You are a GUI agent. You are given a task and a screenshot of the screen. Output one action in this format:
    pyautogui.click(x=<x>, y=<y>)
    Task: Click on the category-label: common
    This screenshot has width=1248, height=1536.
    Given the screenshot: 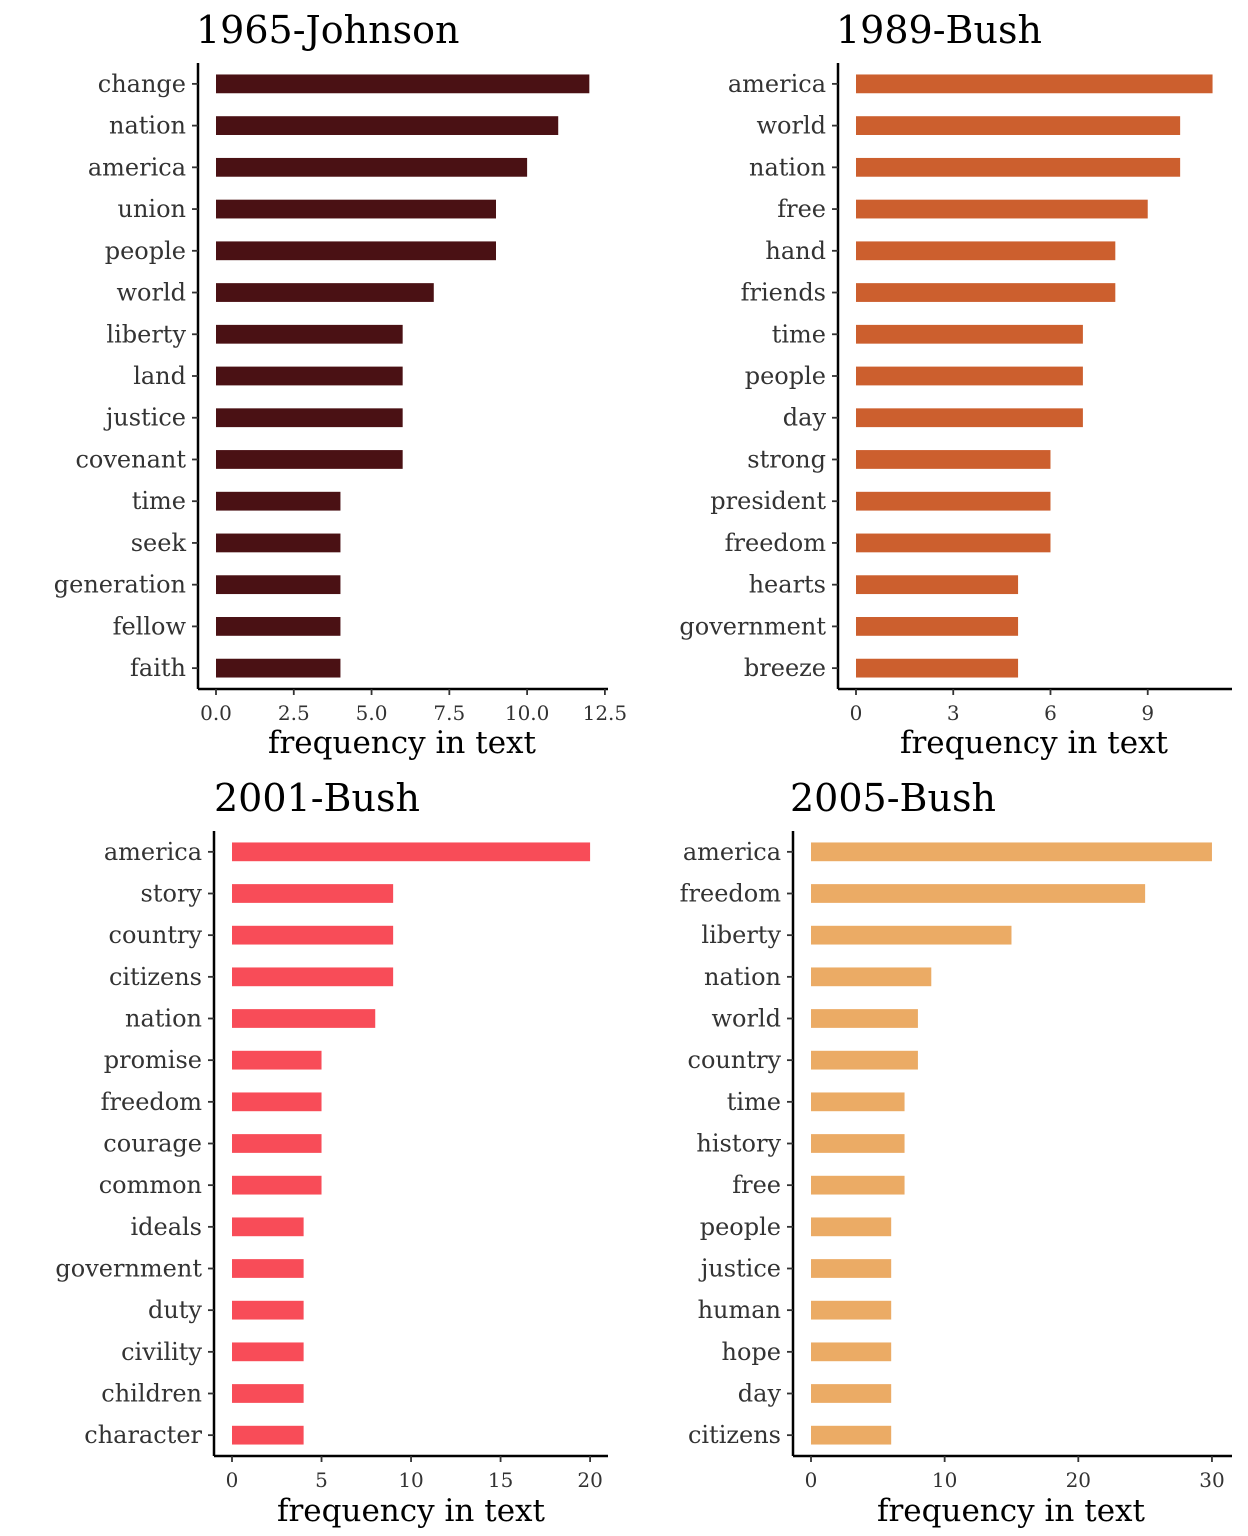 What is the action you would take?
    pyautogui.click(x=150, y=1185)
    